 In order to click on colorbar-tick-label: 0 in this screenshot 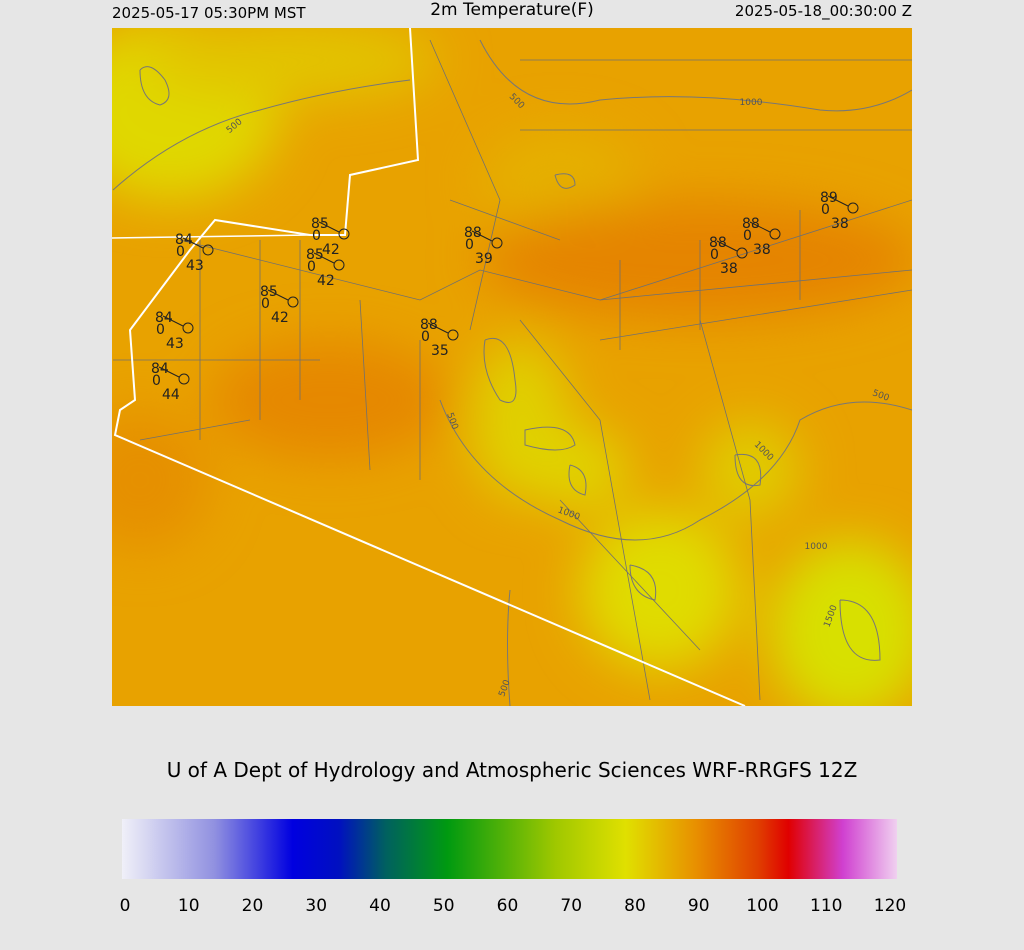, I will do `click(125, 906)`.